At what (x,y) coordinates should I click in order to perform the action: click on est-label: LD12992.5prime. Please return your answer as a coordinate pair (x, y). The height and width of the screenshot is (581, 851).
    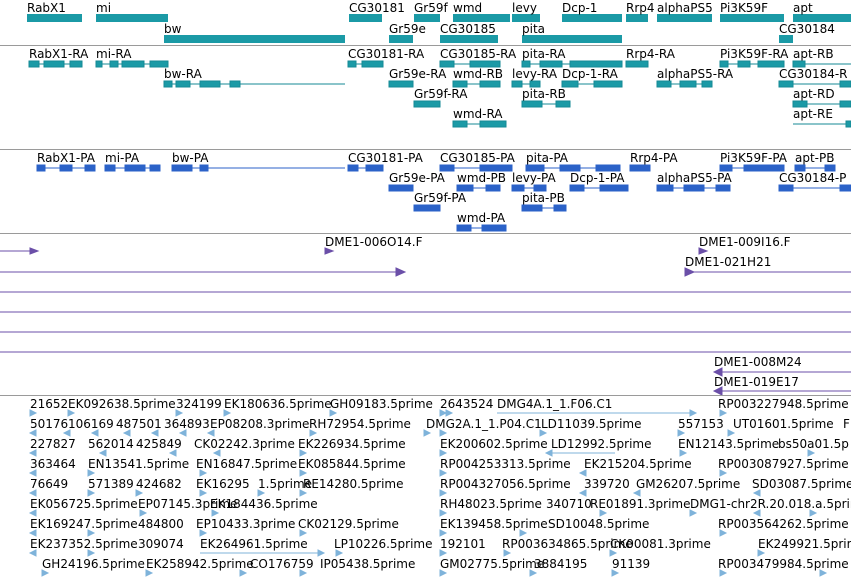
    Looking at the image, I should click on (601, 444).